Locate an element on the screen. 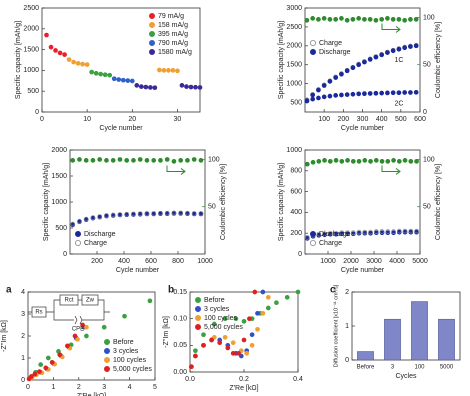 The width and height of the screenshot is (470, 396). y-axis-label: Specific capacity [mAh/g] is located at coordinates (46, 202).